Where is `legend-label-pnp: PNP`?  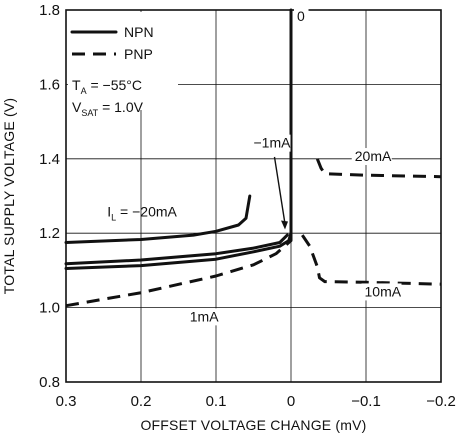
legend-label-pnp: PNP is located at coordinates (138, 54).